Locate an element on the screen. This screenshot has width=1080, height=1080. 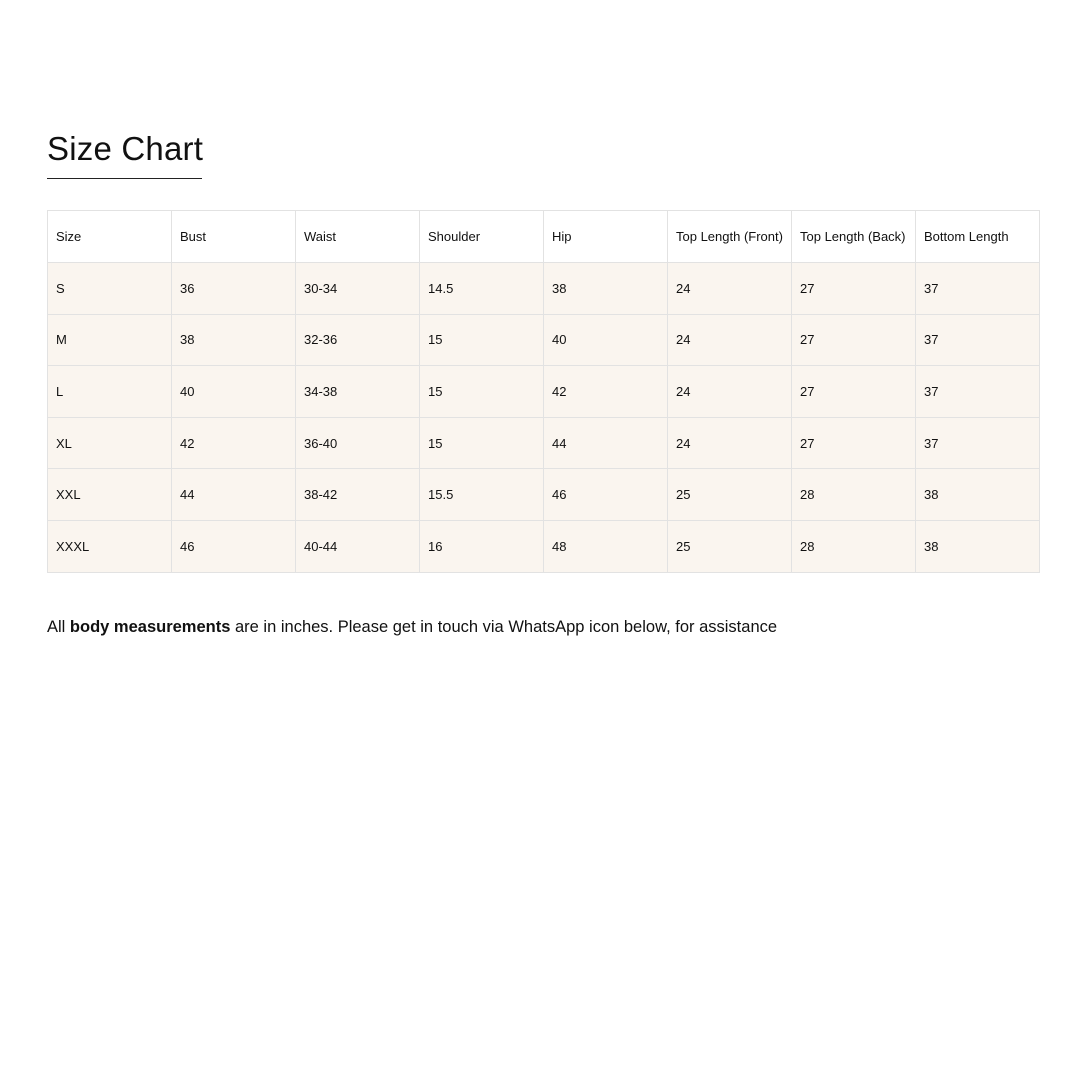
table-cell: 30-34 is located at coordinates (357, 288).